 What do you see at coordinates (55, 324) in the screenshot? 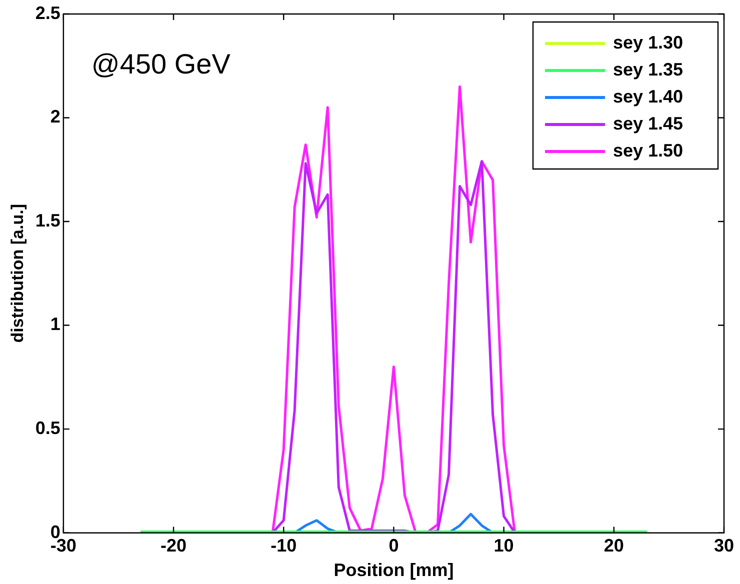
I see `y-tick-label: 1` at bounding box center [55, 324].